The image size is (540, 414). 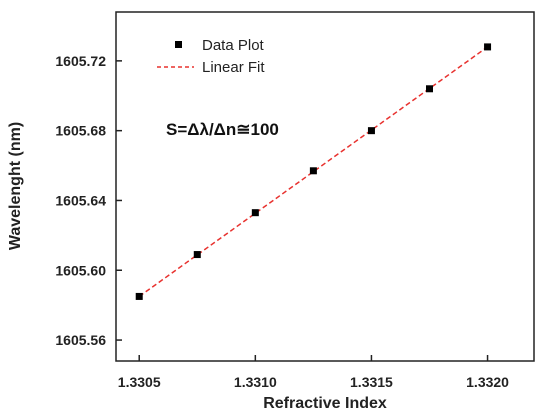 I want to click on y-tick-label: 1605.56, so click(x=80, y=340).